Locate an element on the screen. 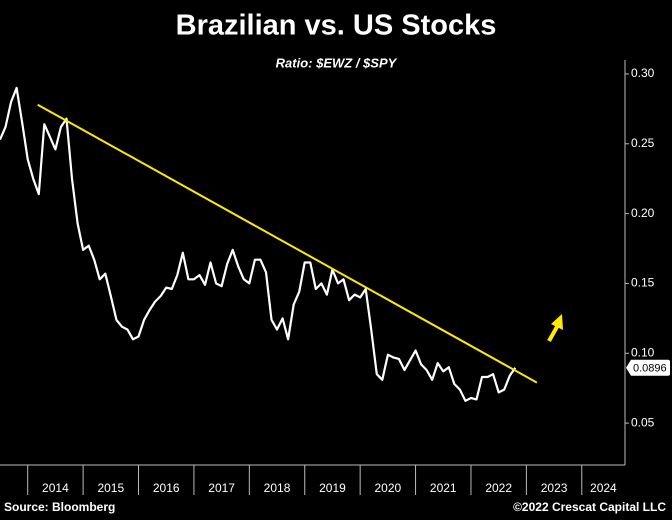  x-tick-label: 2021 is located at coordinates (443, 488).